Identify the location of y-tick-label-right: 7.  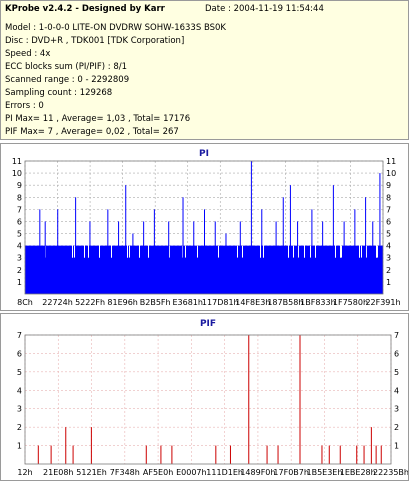
(388, 209).